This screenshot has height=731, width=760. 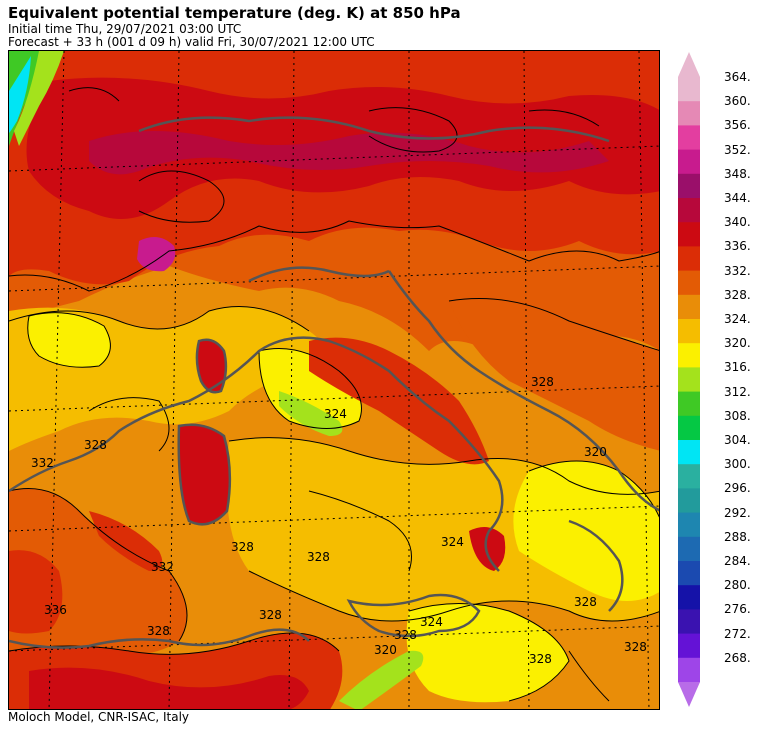 What do you see at coordinates (399, 401) in the screenshot?
I see `field-italy-peninsula` at bounding box center [399, 401].